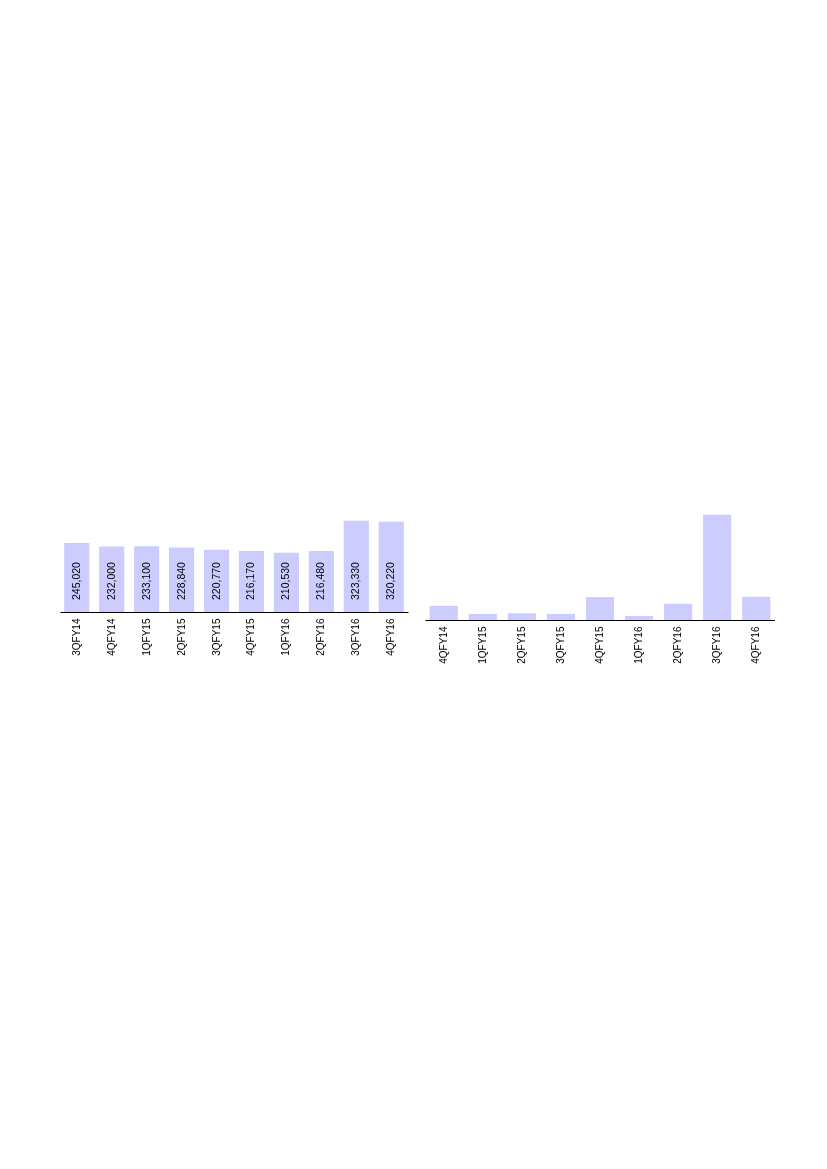 The image size is (827, 1169). Describe the element at coordinates (320, 580) in the screenshot. I see `data-label: 216,480` at that location.